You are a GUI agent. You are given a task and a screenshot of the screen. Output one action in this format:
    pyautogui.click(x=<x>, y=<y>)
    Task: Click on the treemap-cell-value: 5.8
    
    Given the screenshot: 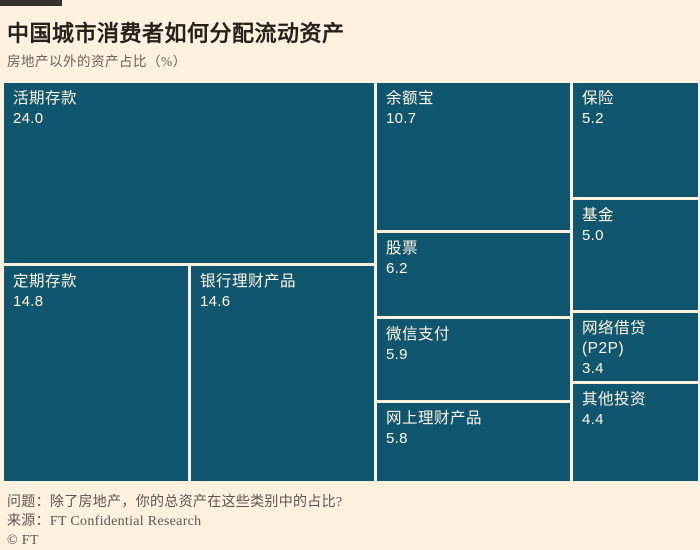 What is the action you would take?
    pyautogui.click(x=397, y=439)
    